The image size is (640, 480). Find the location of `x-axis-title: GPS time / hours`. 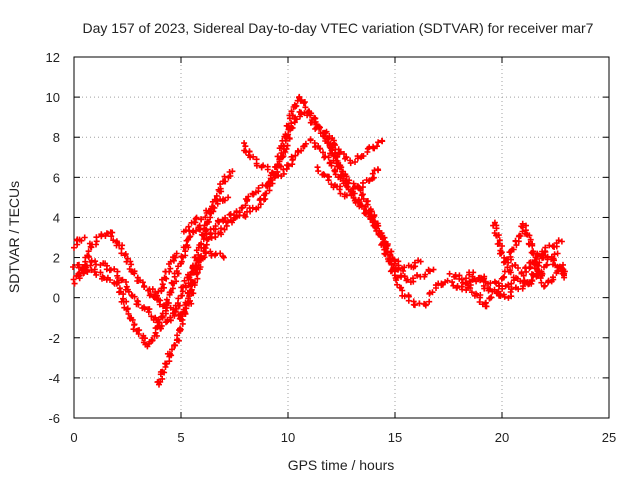

x-axis-title: GPS time / hours is located at coordinates (341, 465).